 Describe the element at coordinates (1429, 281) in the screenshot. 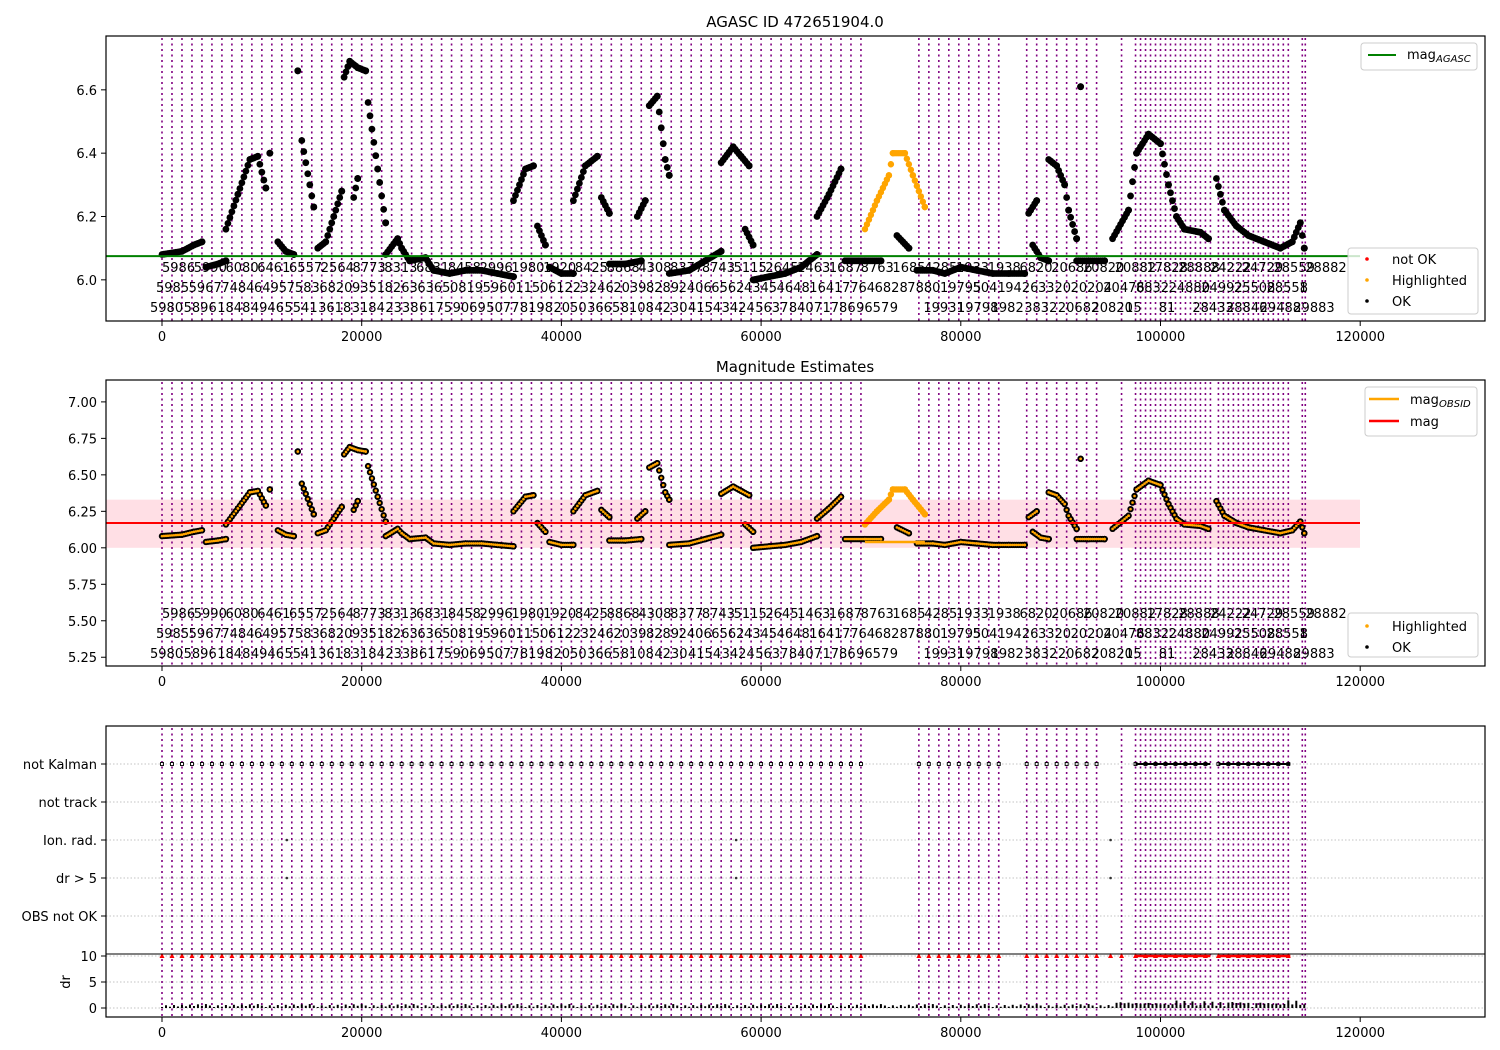

I see `legend-label: Highlighted` at that location.